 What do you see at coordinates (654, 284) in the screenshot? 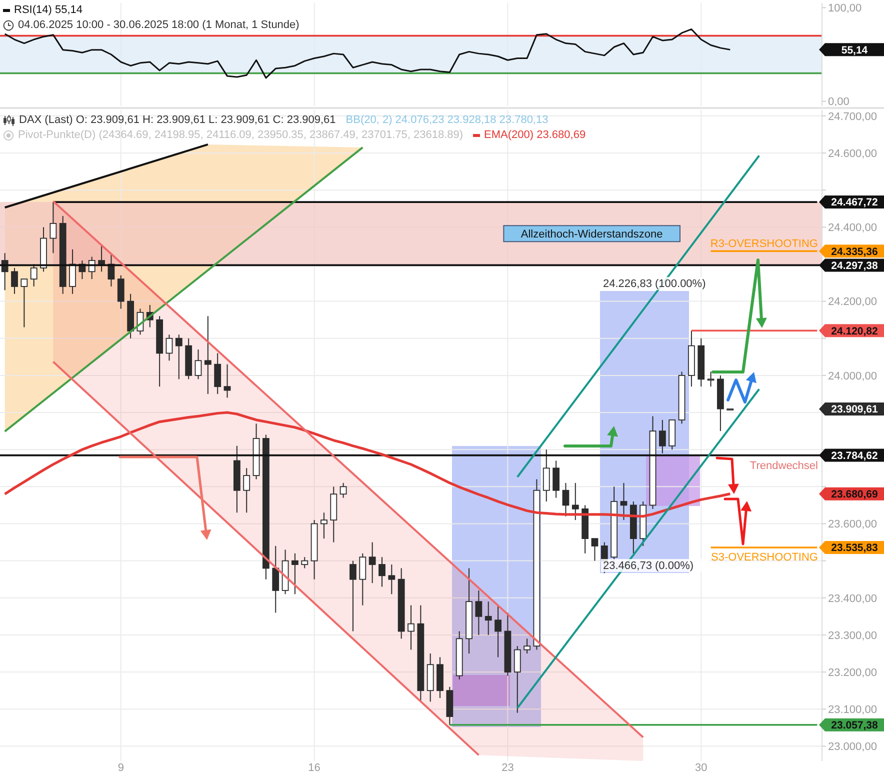
I see `annotation: 24.226,83 (100.00%)` at bounding box center [654, 284].